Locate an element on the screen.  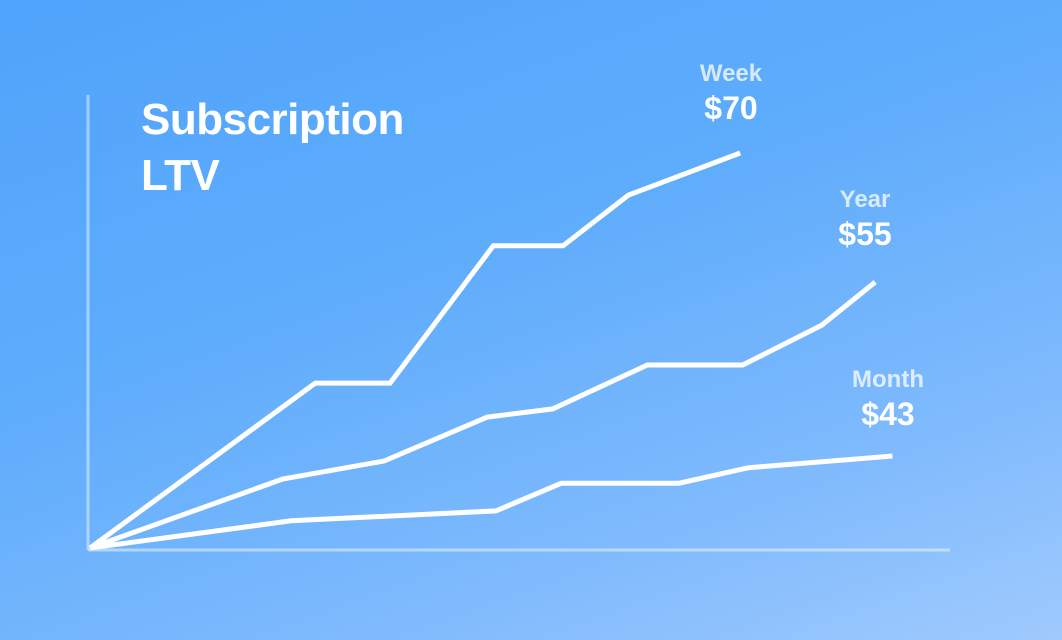
series-value: $55 is located at coordinates (865, 234).